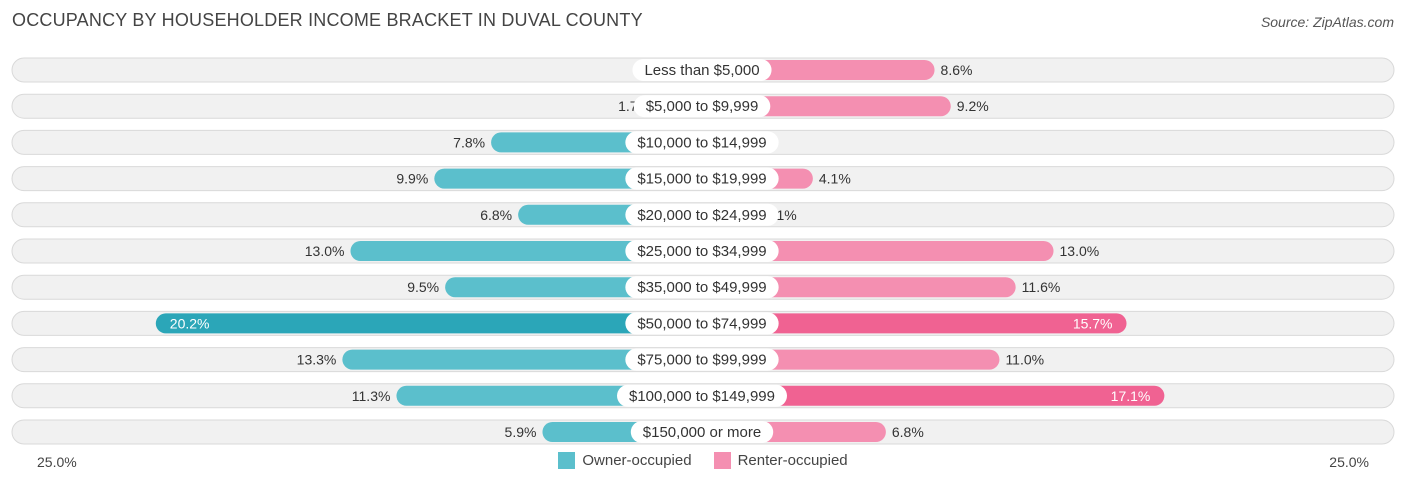  I want to click on legend: Owner-occupied Renter-occupied, so click(703, 460).